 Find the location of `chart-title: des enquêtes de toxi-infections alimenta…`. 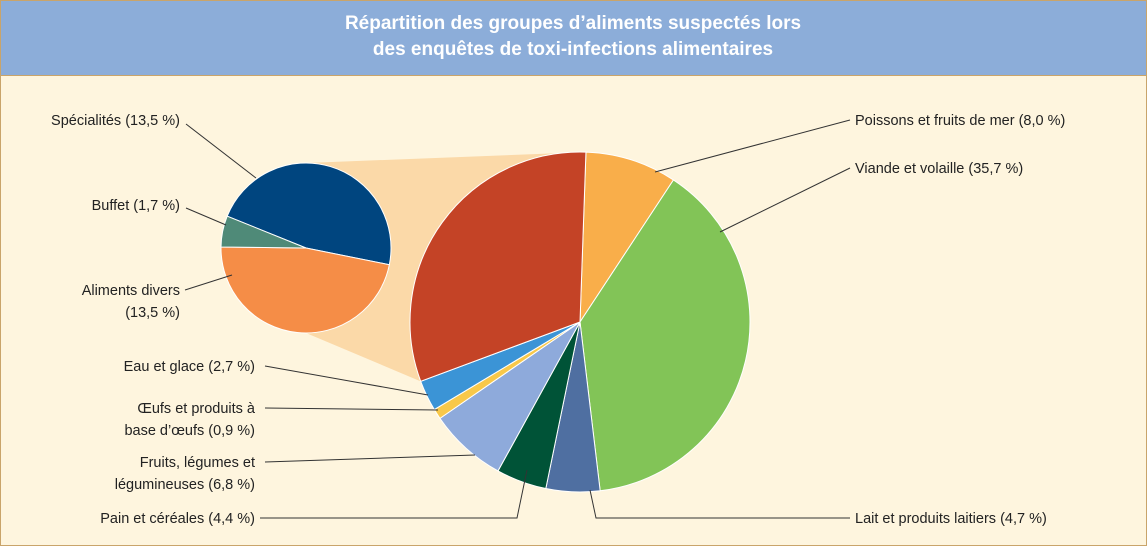

chart-title: des enquêtes de toxi-infections alimenta… is located at coordinates (573, 49).